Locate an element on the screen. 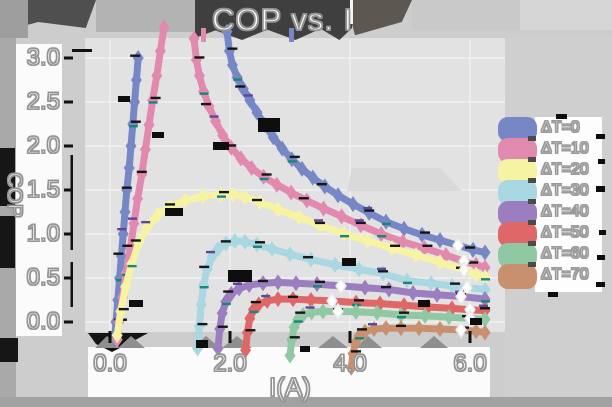  legend-label: ΔT=60 is located at coordinates (564, 253).